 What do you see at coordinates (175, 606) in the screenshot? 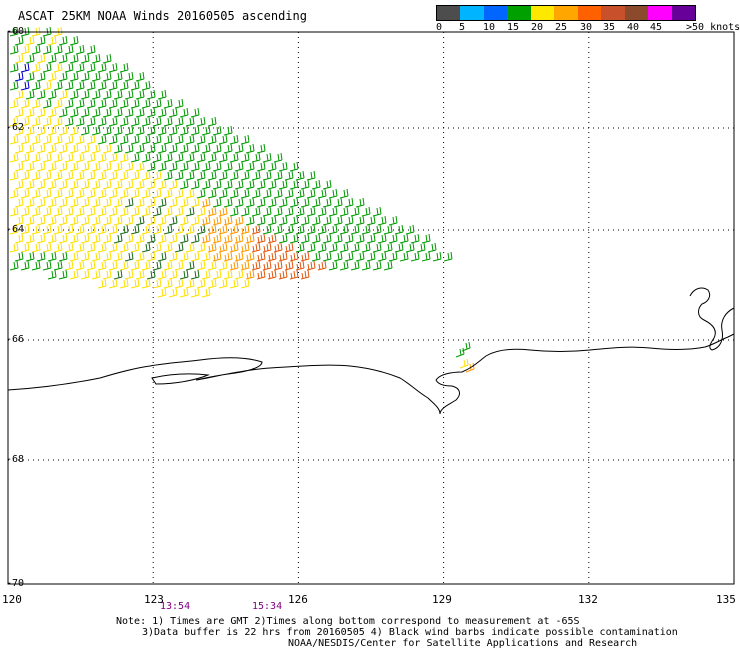
I see `pass-time: 13:54` at bounding box center [175, 606].